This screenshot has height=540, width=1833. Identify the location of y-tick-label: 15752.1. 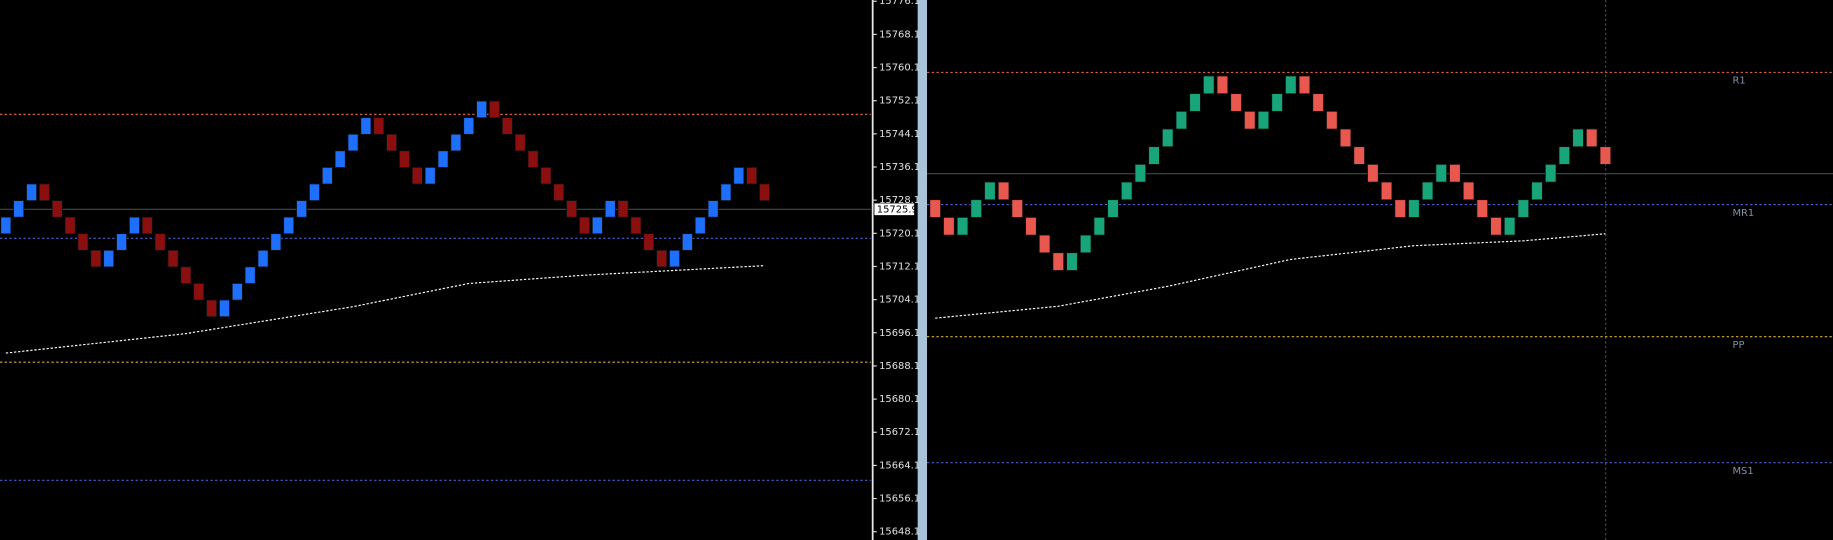
(899, 101).